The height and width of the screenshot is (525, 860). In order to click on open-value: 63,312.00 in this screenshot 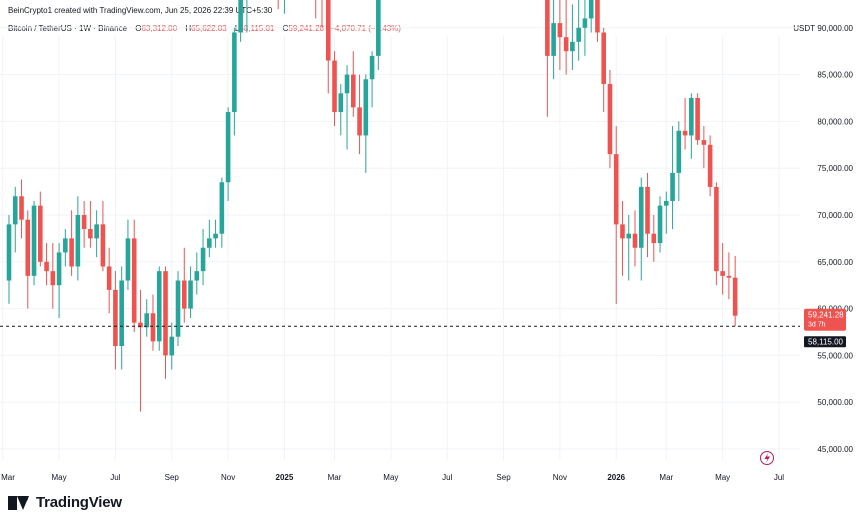, I will do `click(159, 28)`.